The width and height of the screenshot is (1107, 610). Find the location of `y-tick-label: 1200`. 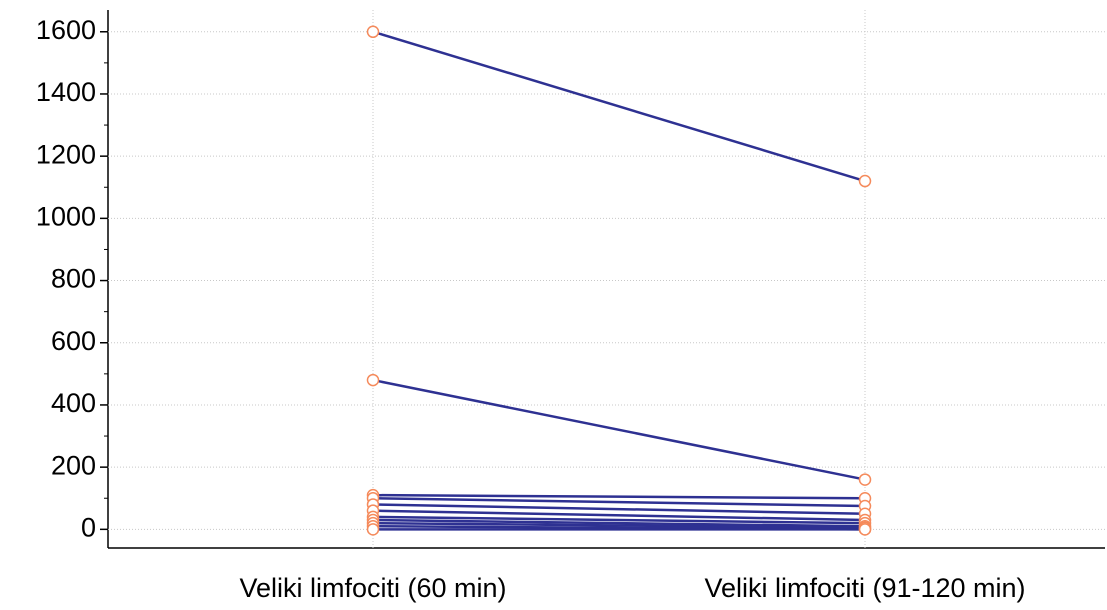

y-tick-label: 1200 is located at coordinates (66, 154).